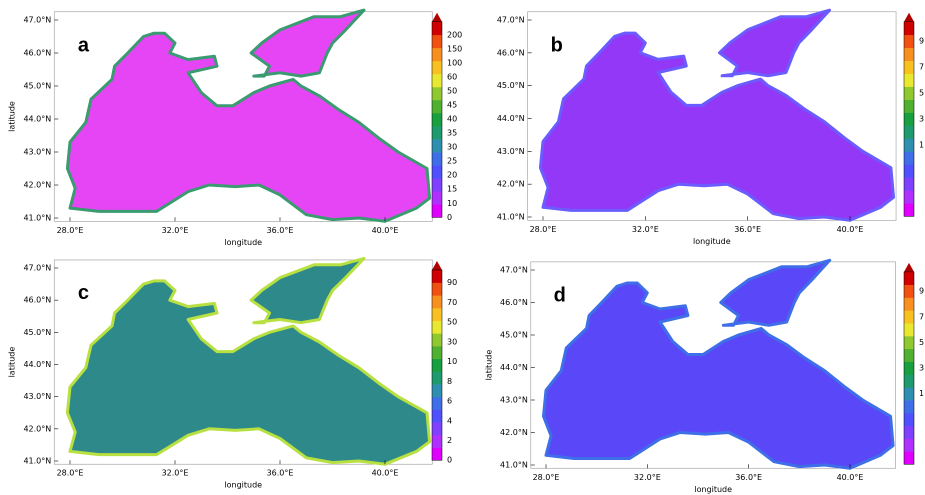  What do you see at coordinates (921, 393) in the screenshot?
I see `colorbar-label: 1` at bounding box center [921, 393].